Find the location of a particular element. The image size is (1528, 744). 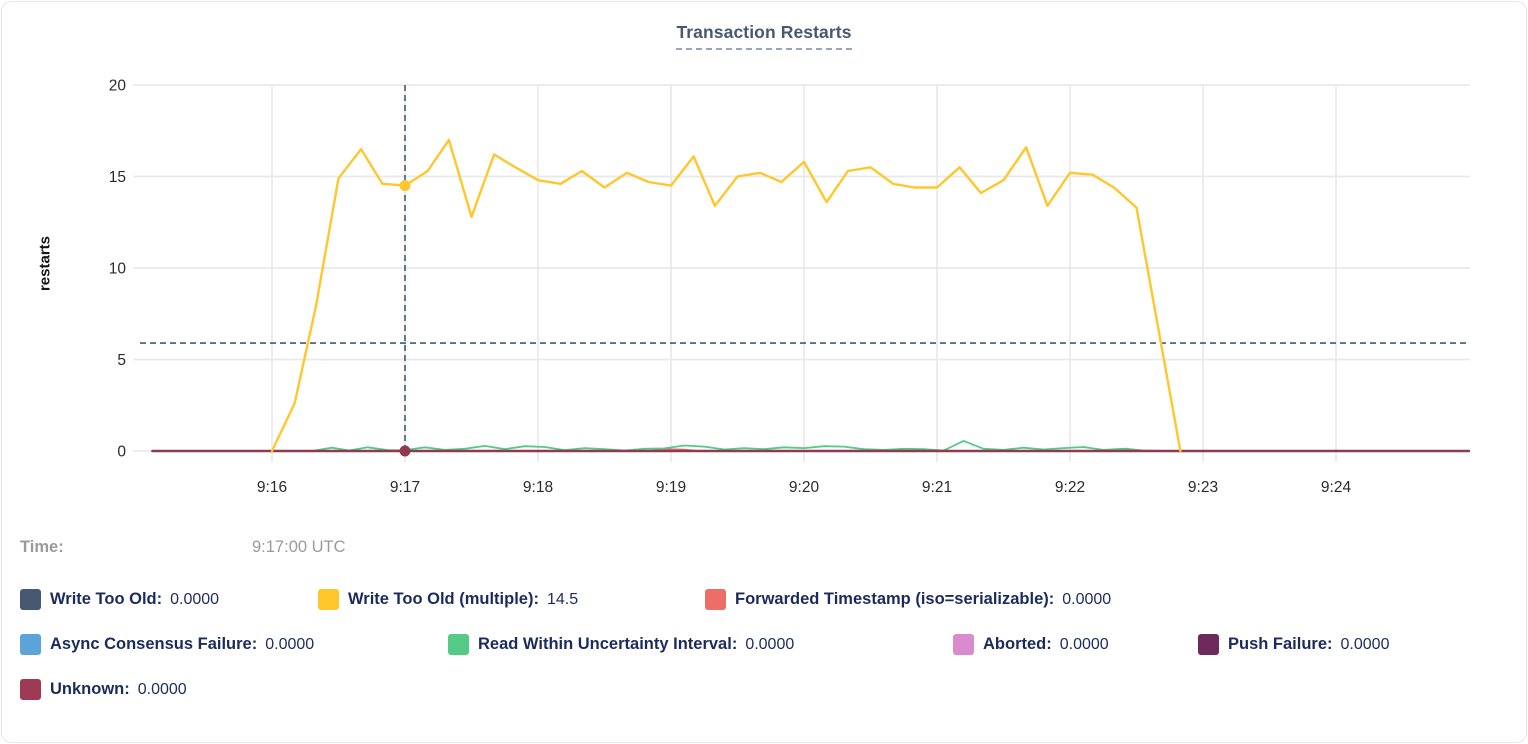

legend-value: 14.5 is located at coordinates (562, 599).